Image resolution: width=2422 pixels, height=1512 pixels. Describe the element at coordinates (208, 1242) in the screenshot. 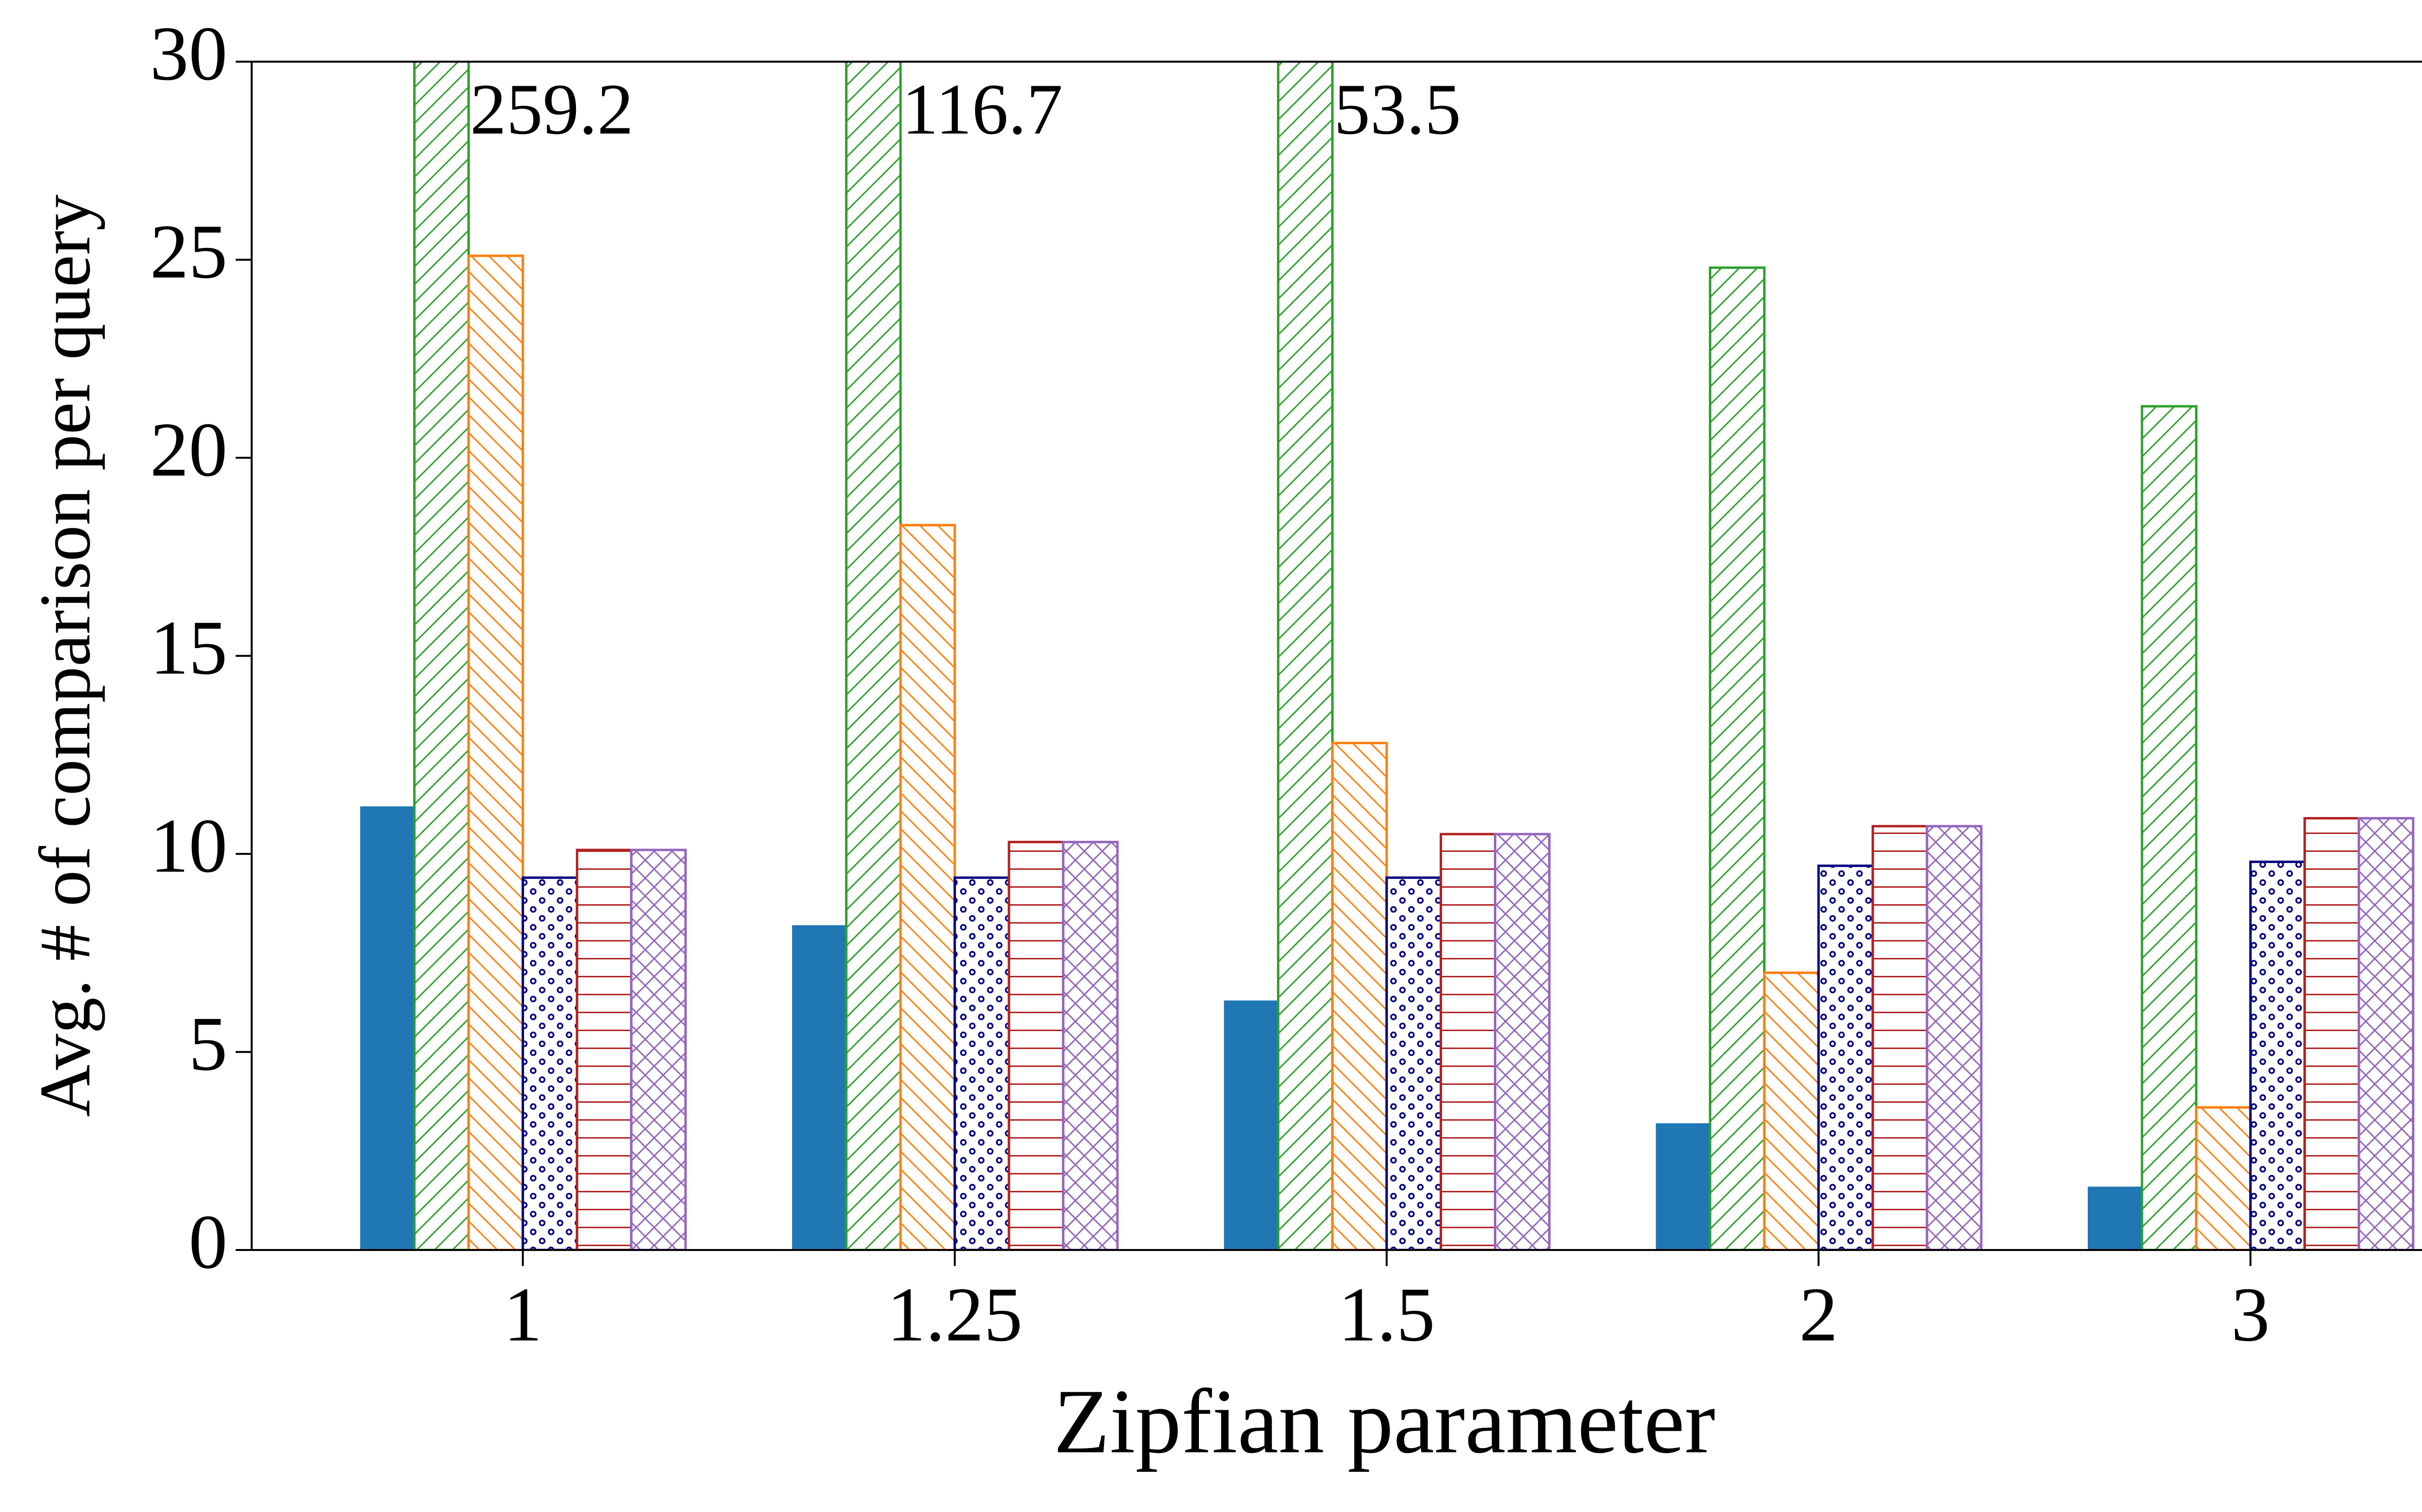

I see `y-tick-label: 0` at that location.